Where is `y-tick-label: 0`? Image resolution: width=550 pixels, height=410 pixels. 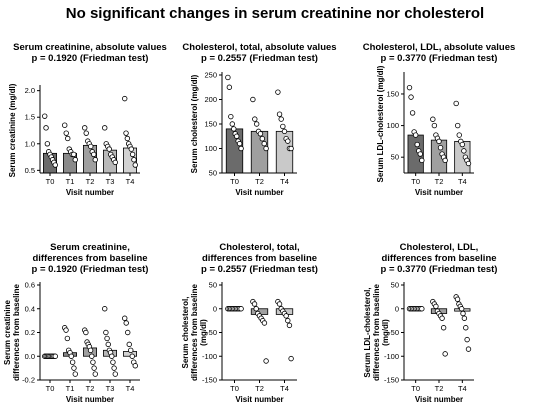
y-tick-label: 0 is located at coordinates (397, 308).